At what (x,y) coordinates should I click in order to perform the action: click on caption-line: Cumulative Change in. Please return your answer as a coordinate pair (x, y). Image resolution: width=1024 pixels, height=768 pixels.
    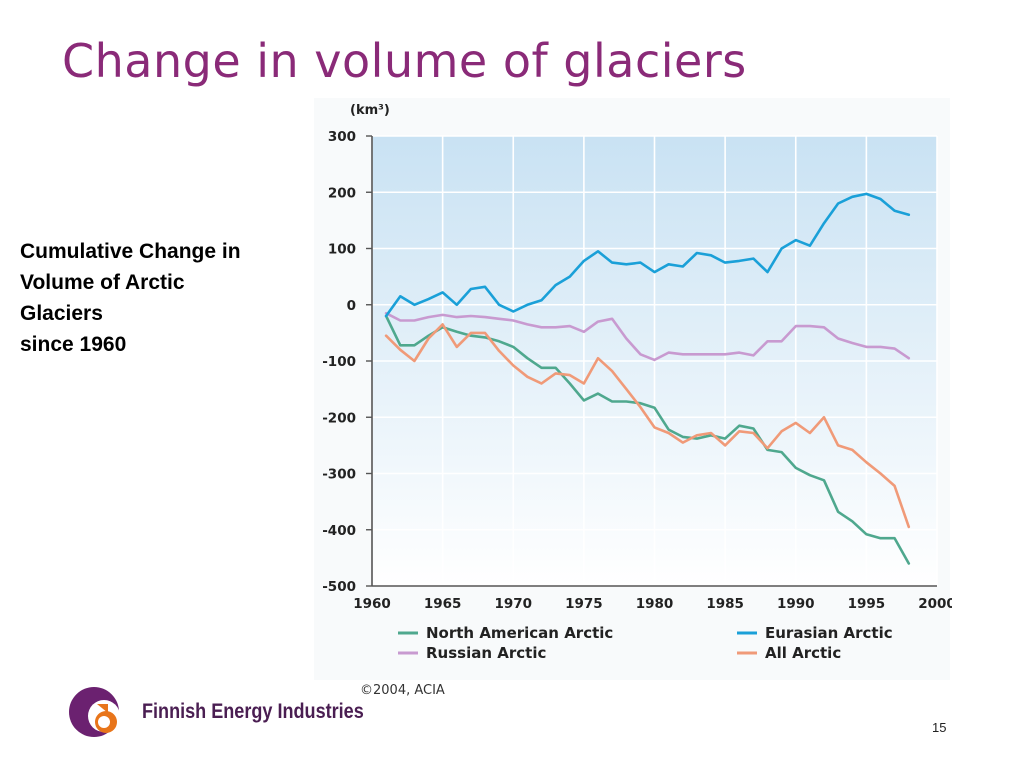
    Looking at the image, I should click on (130, 251).